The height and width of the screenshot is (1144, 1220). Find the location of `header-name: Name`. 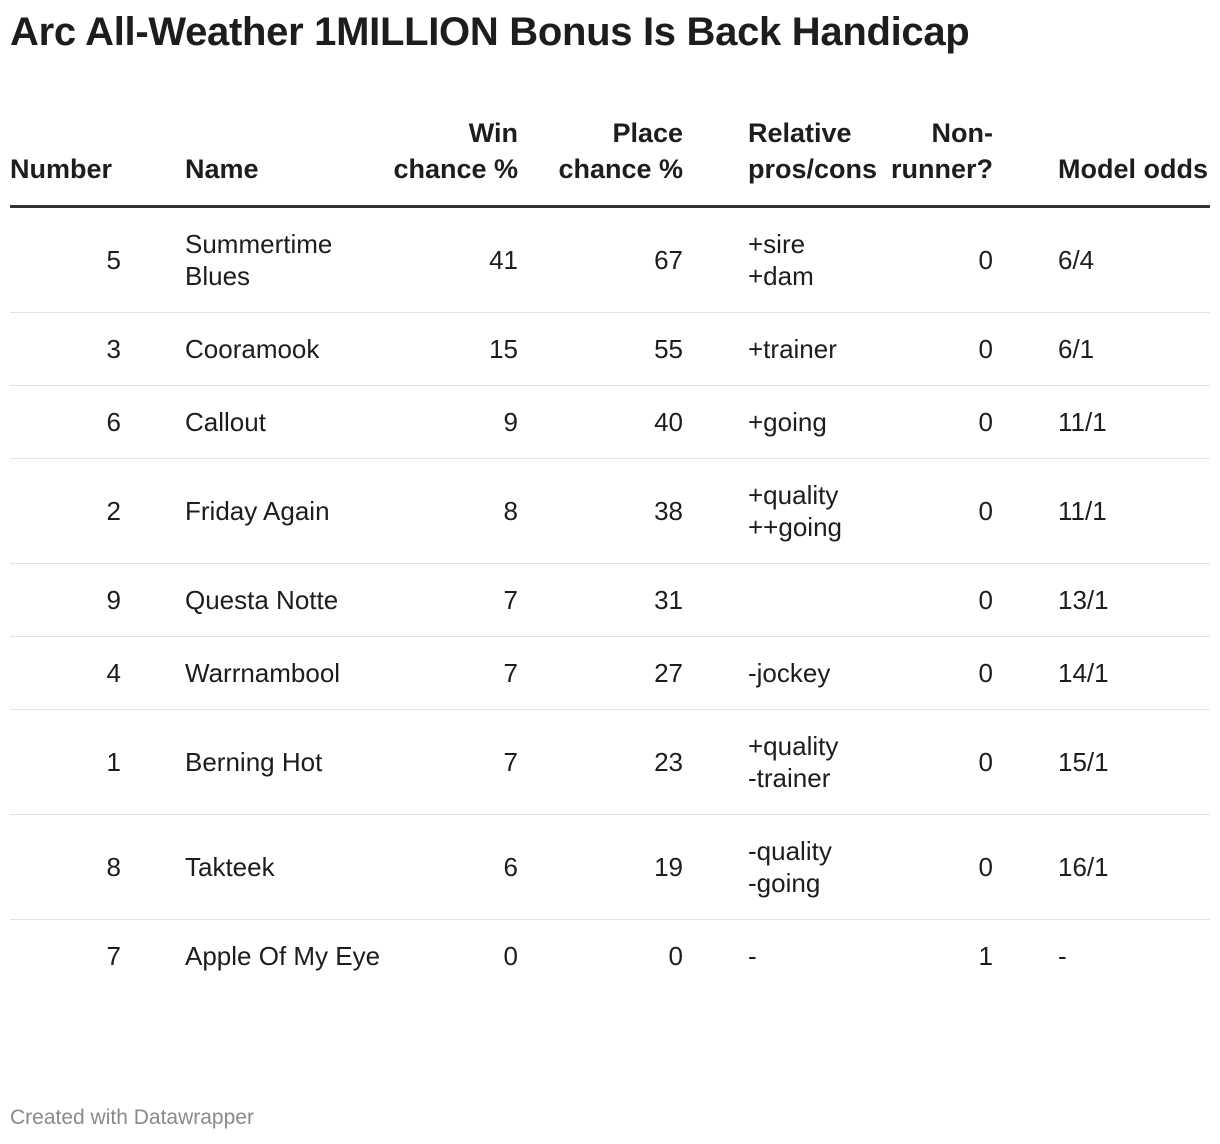

header-name: Name is located at coordinates (287, 161).